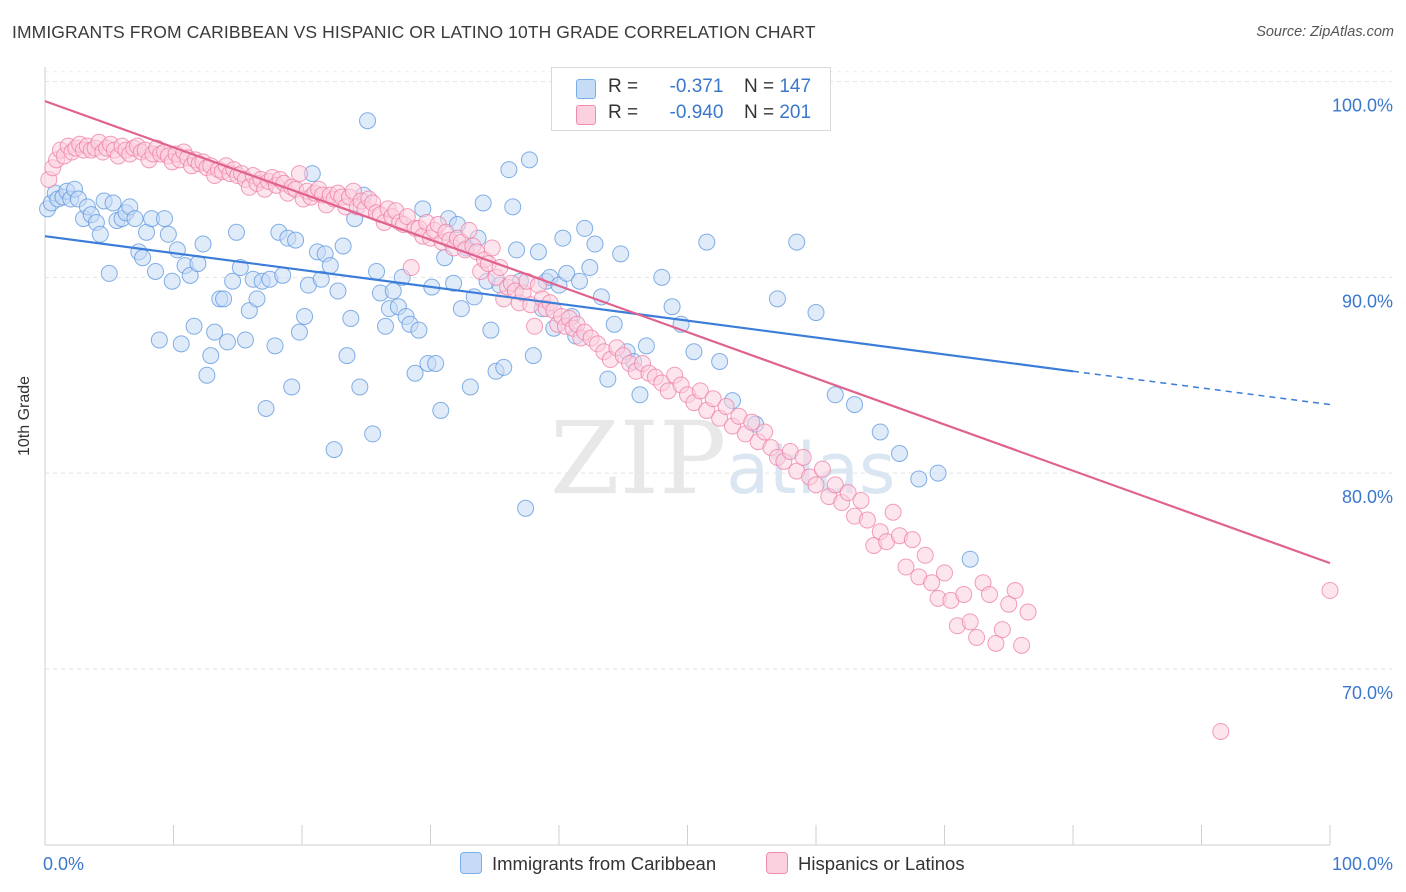 This screenshot has height=892, width=1406. What do you see at coordinates (1362, 864) in the screenshot?
I see `x-tick-label: 100.0%` at bounding box center [1362, 864].